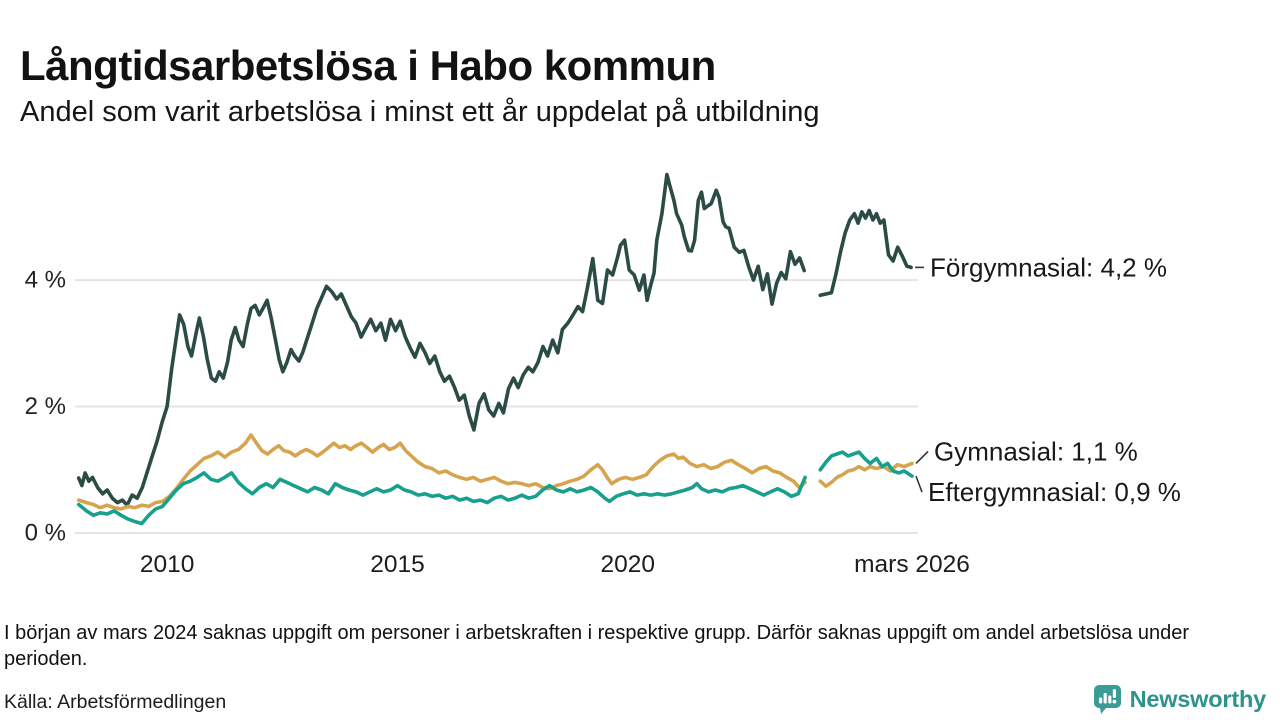  Describe the element at coordinates (167, 564) in the screenshot. I see `x-tick-label: 2010` at that location.